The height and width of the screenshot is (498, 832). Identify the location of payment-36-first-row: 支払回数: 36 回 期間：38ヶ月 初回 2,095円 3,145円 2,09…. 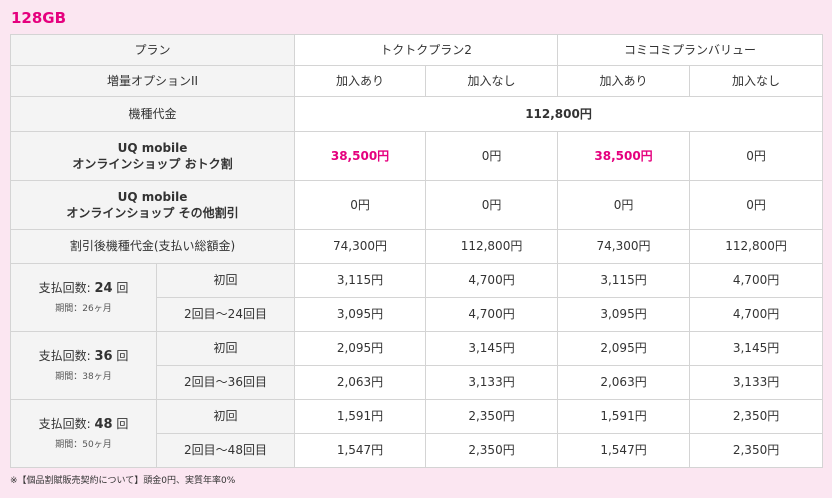
(417, 365).